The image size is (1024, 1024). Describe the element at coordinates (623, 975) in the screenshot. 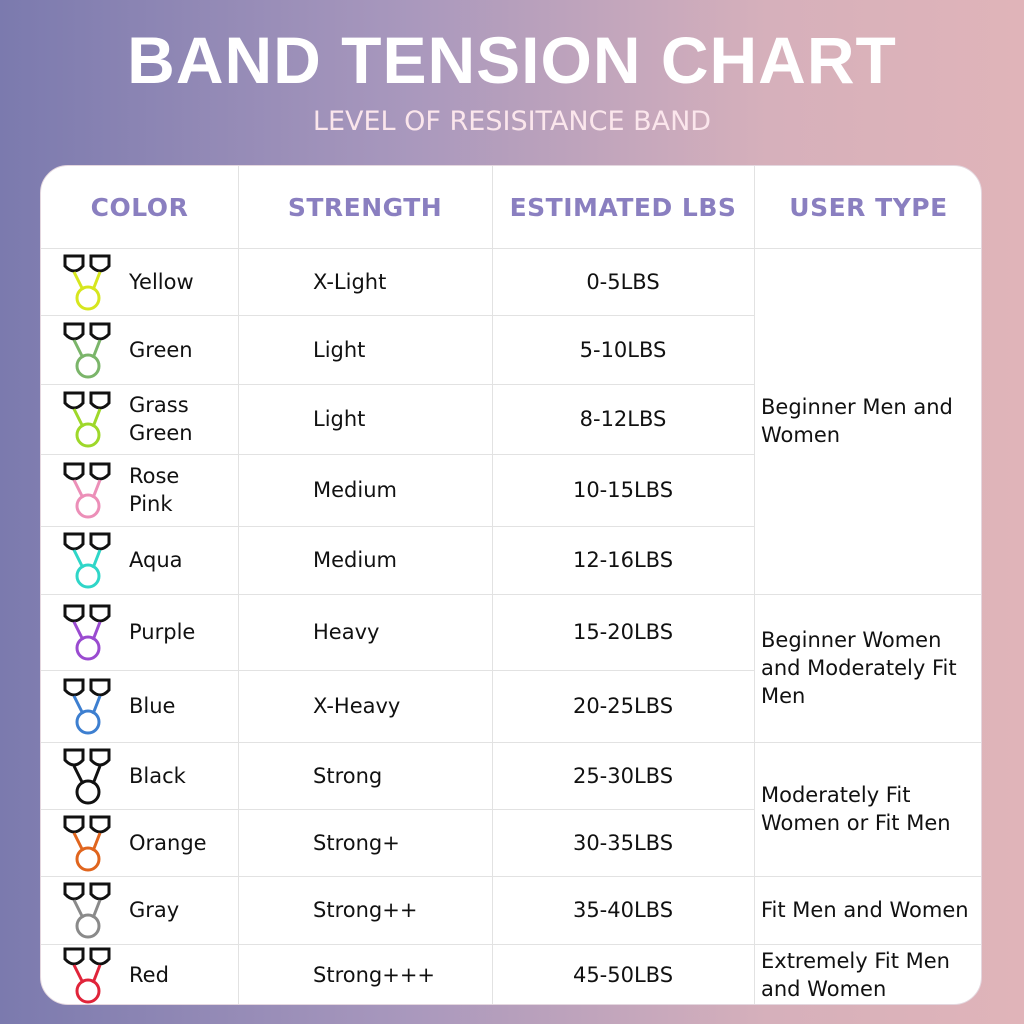

I see `estimated-lbs: 45-50LBS` at that location.